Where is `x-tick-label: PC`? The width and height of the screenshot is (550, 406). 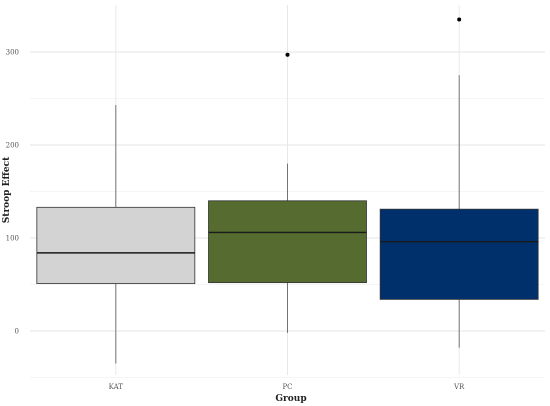 x-tick-label: PC is located at coordinates (287, 387).